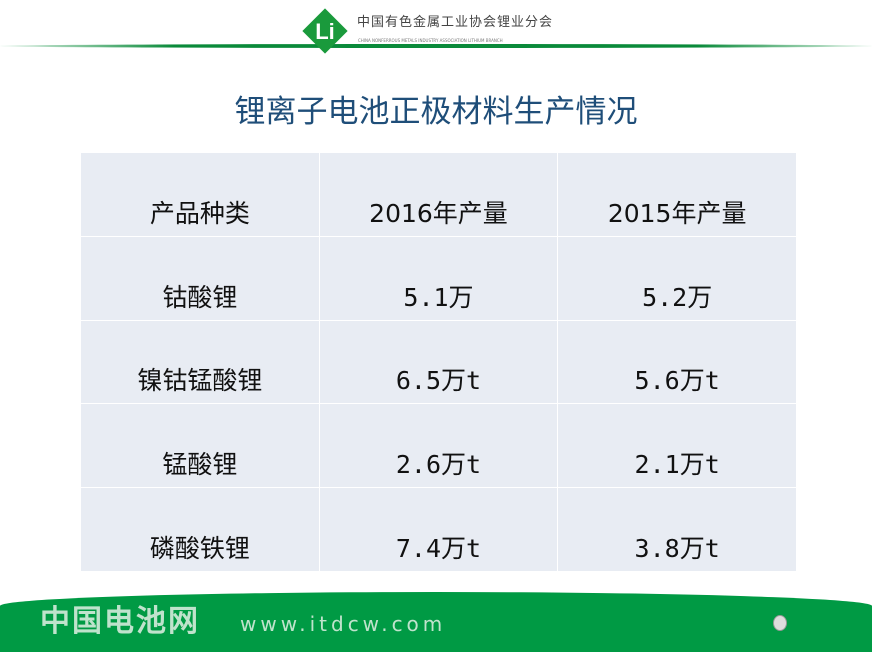 The width and height of the screenshot is (872, 652). I want to click on value-cell: 2.1万t, so click(677, 446).